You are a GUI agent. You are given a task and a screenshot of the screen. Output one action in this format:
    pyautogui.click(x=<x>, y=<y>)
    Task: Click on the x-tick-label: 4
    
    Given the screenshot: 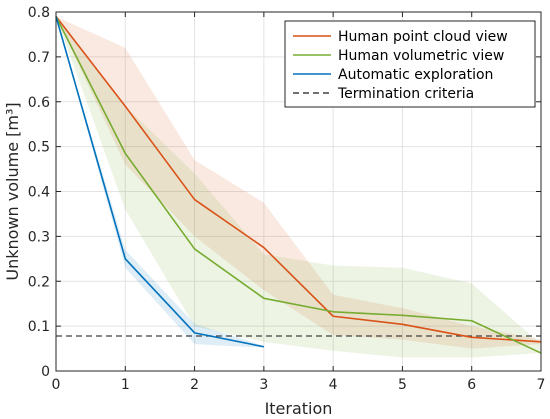 What is the action you would take?
    pyautogui.click(x=333, y=385)
    